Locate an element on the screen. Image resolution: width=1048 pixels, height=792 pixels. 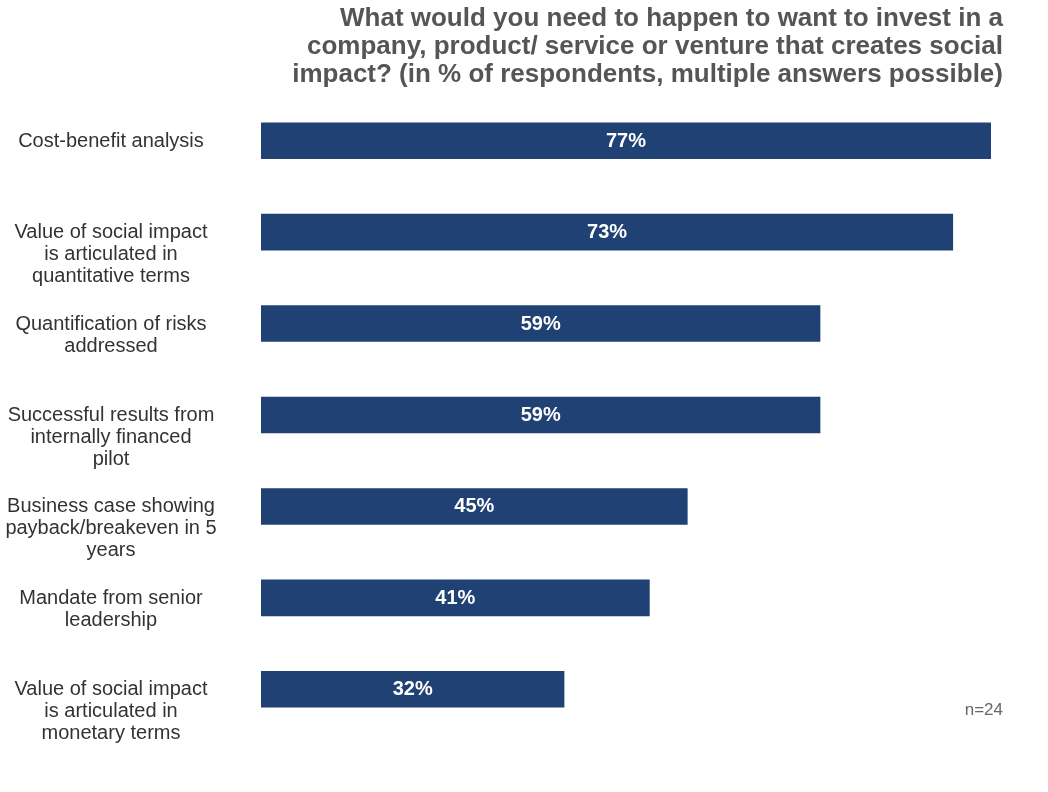
y-tick-label: Business case showing payback/breakeven in 5 years is located at coordinates (111, 527).